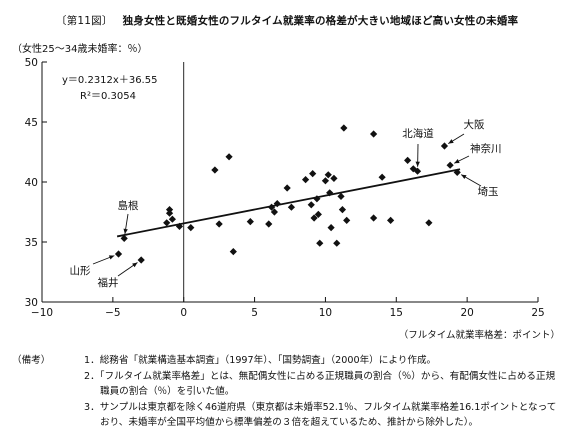 Image resolution: width=569 pixels, height=441 pixels. What do you see at coordinates (42, 313) in the screenshot?
I see `x-tick-label: −10` at bounding box center [42, 313].